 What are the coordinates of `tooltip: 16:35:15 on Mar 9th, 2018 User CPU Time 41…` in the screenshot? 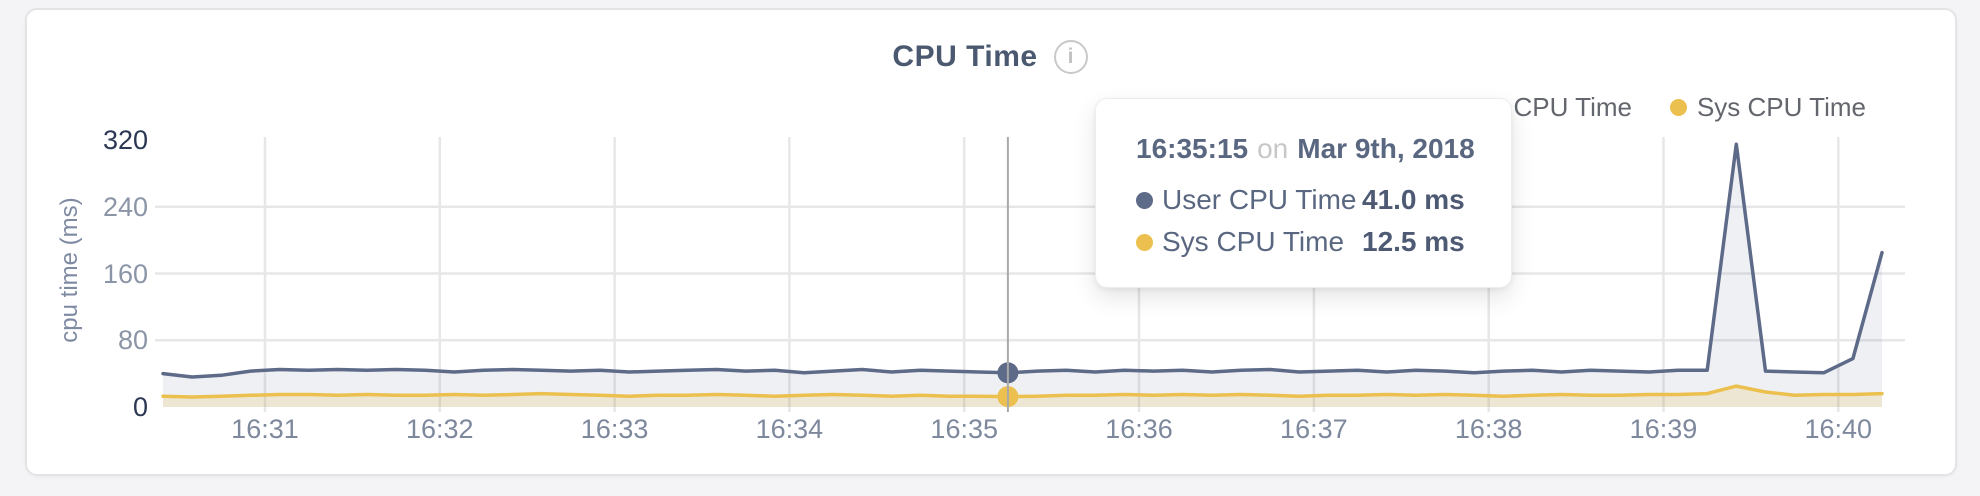 It's located at (1303, 193).